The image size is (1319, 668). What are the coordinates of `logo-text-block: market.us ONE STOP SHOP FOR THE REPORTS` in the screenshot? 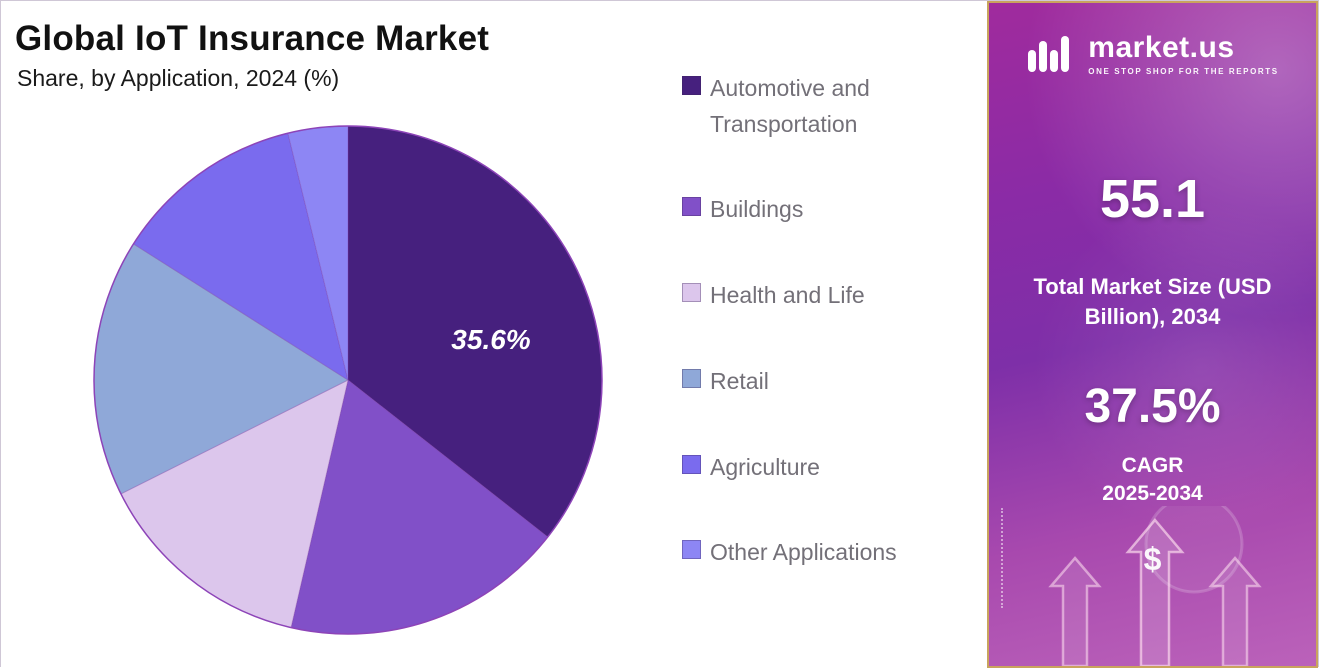 It's located at (1183, 53).